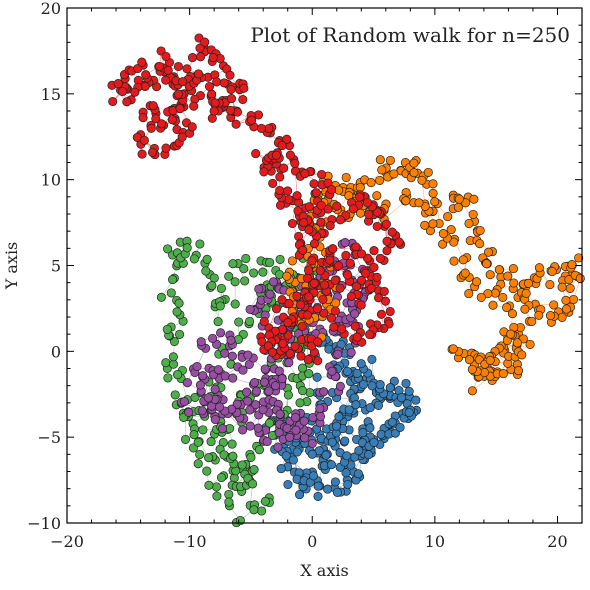  Describe the element at coordinates (56, 351) in the screenshot. I see `y-tick-label: 0` at that location.